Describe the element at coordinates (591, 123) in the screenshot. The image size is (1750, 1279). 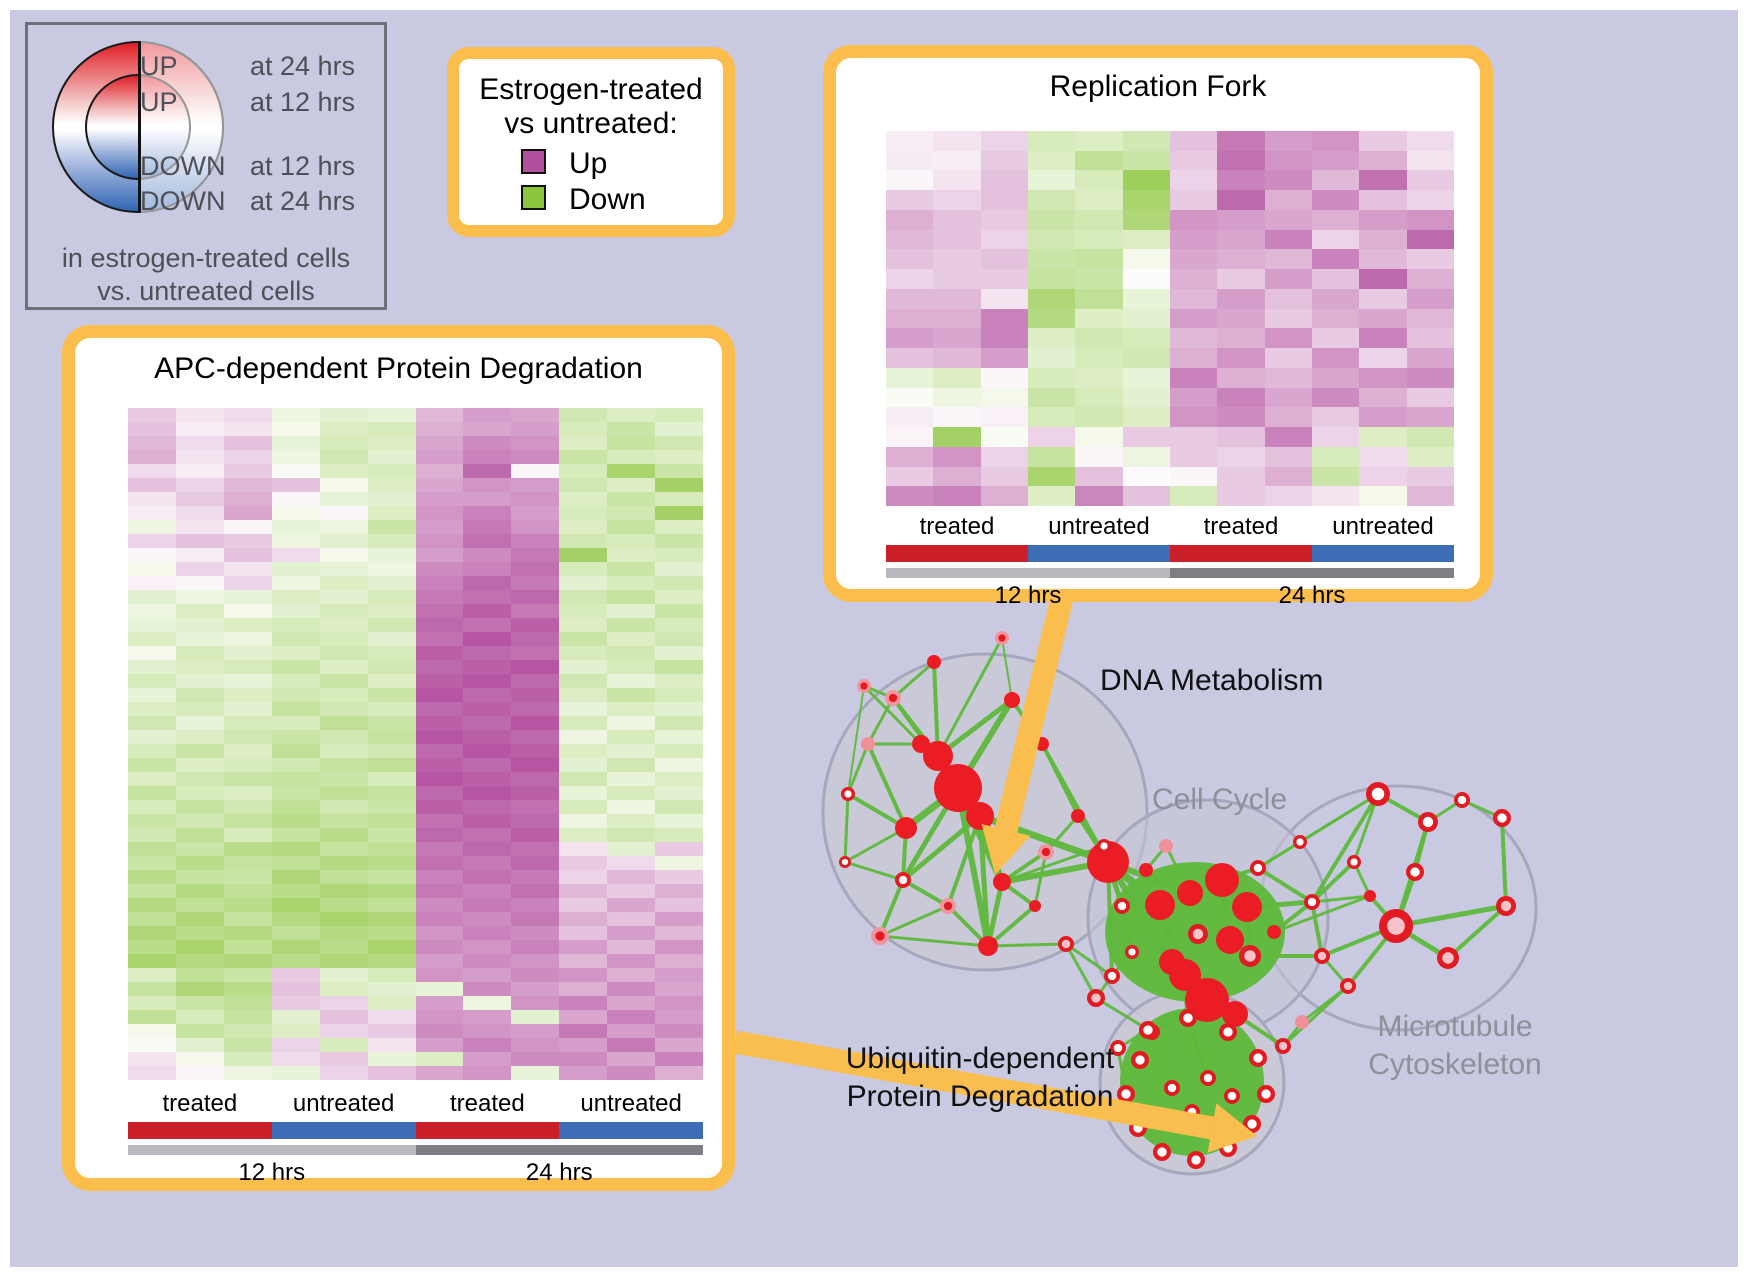
I see `color-legend-title-line2: vs untreated:` at that location.